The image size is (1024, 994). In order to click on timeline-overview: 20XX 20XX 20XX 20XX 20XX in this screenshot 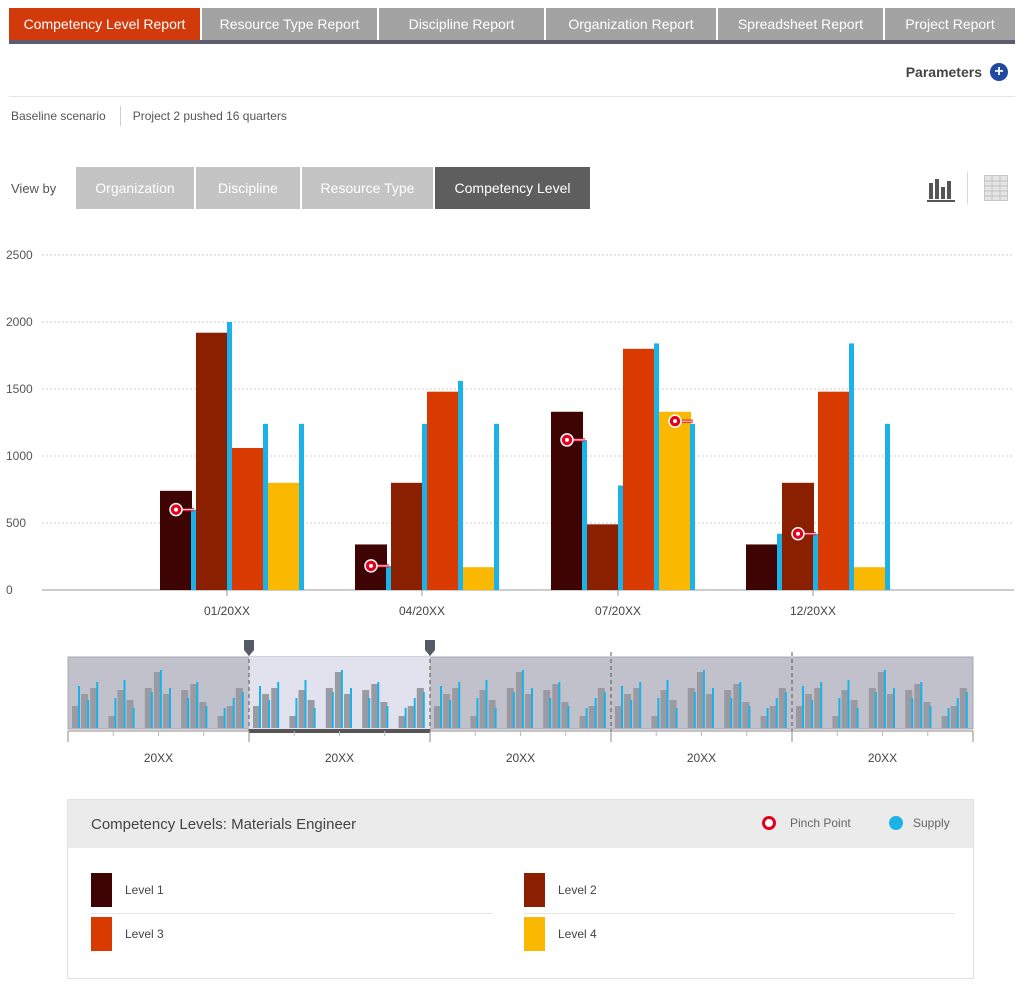, I will do `click(520, 702)`.